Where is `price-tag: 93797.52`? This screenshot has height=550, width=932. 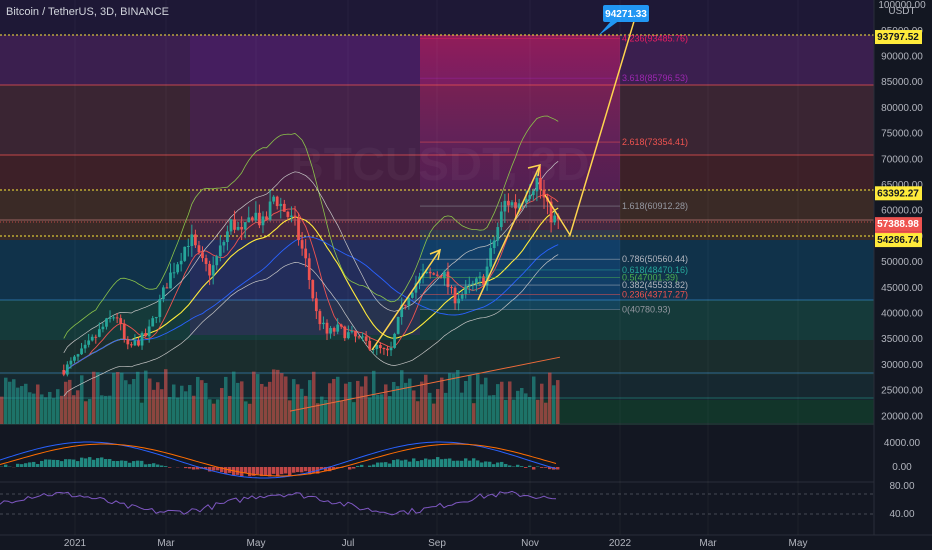 price-tag: 93797.52 is located at coordinates (898, 37).